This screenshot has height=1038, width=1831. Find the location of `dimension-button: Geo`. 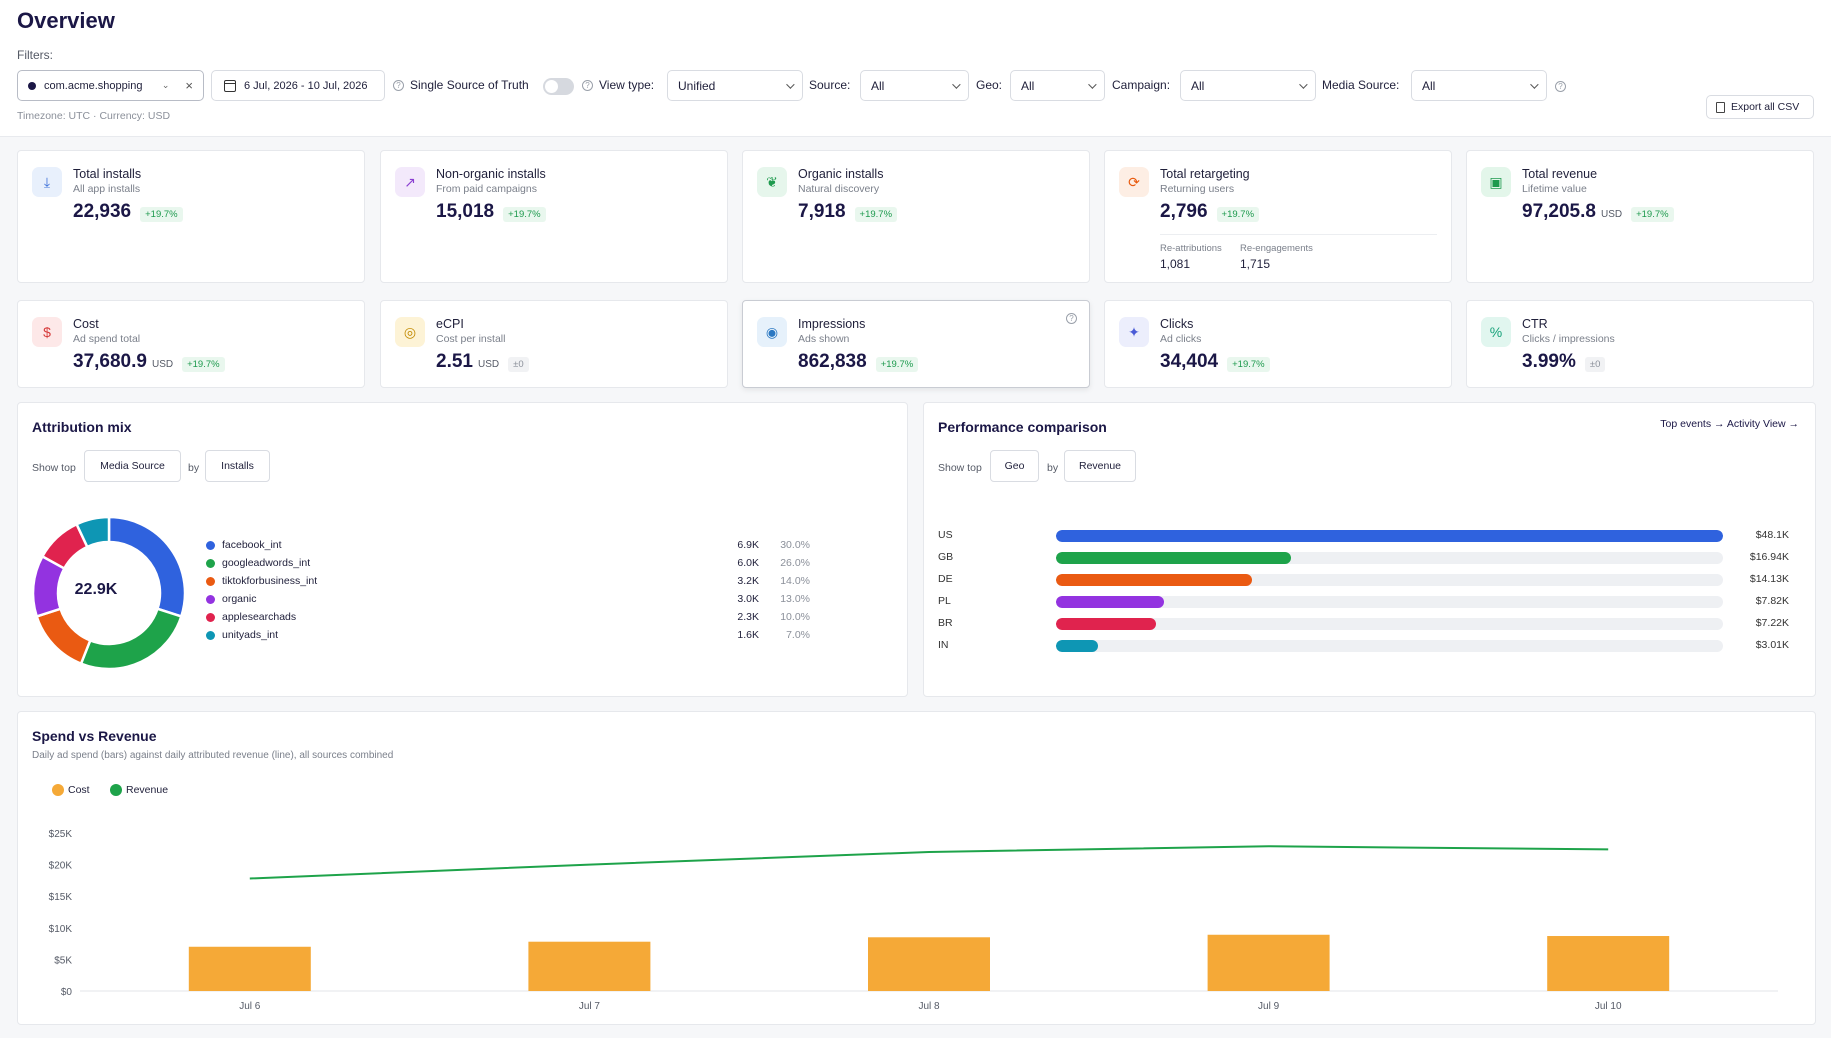

dimension-button: Geo is located at coordinates (1014, 466).